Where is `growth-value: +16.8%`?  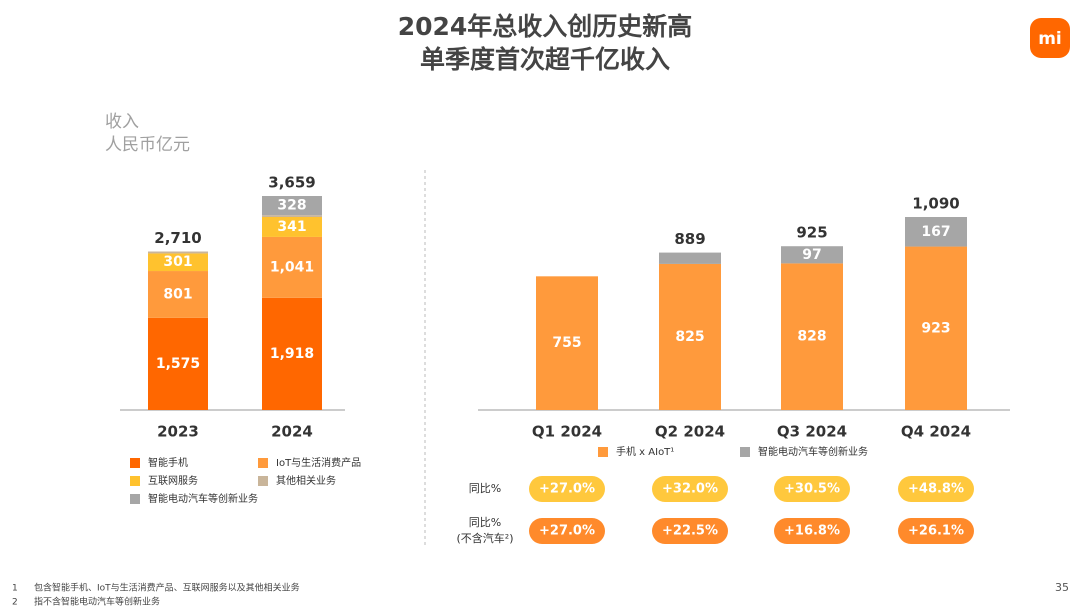
growth-value: +16.8% is located at coordinates (812, 531).